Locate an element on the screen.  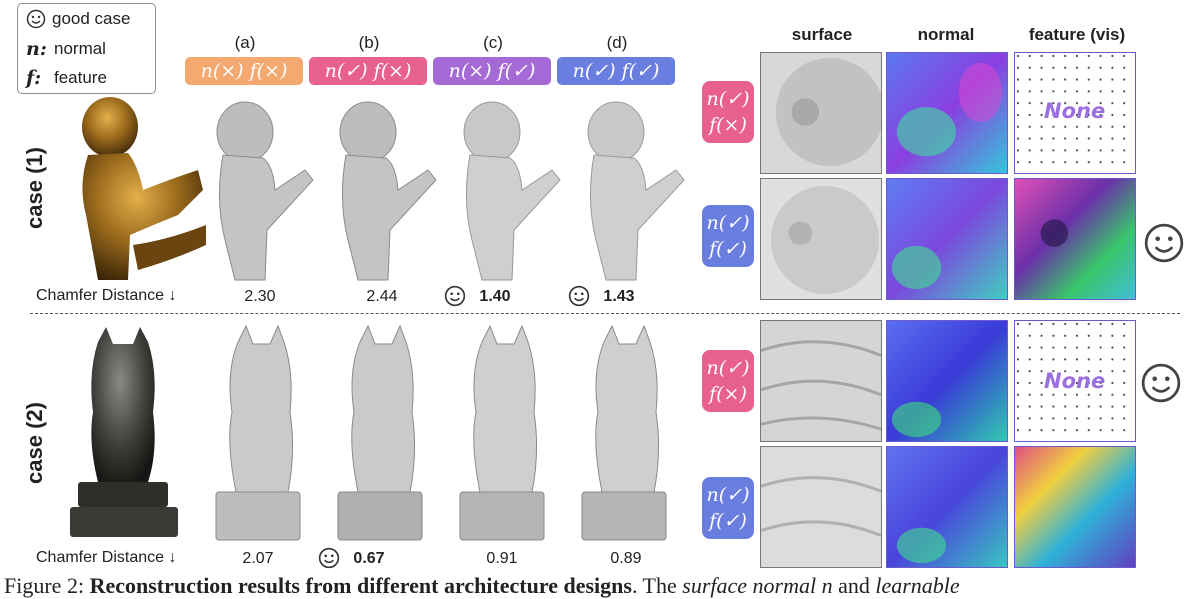
header-feature-vis: feature (vis) is located at coordinates (1077, 34).